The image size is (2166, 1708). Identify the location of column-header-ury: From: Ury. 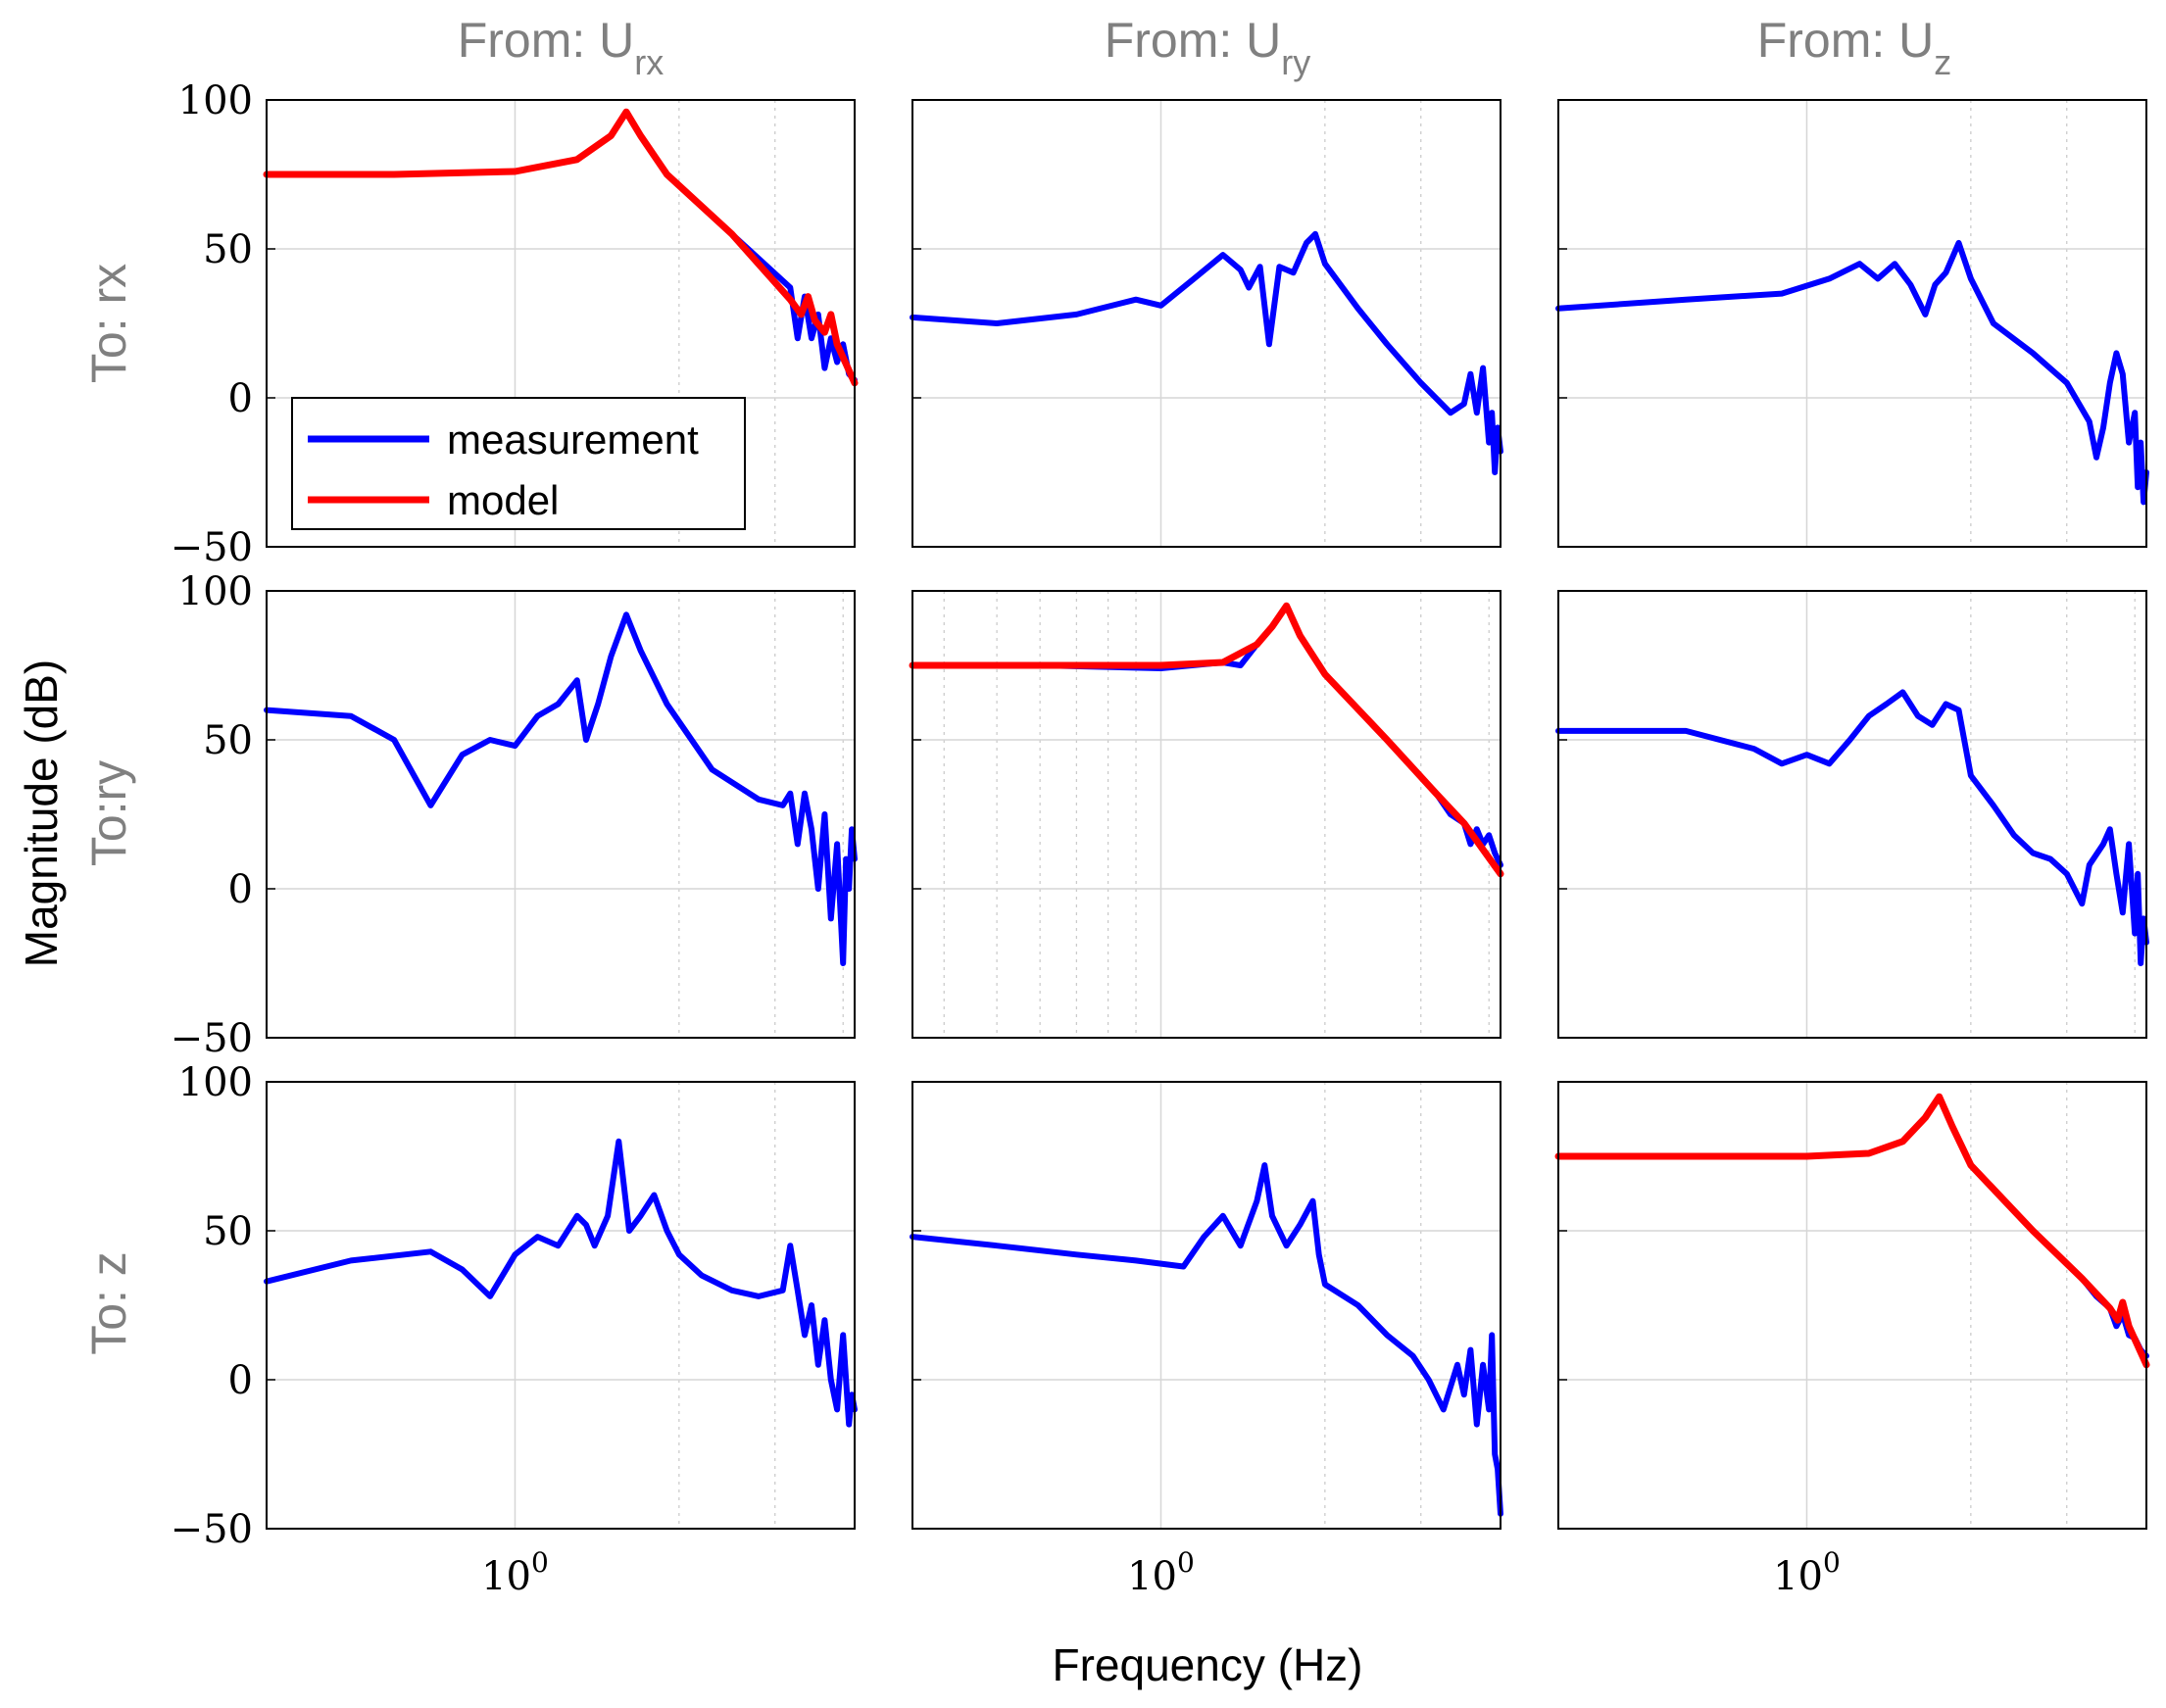
(1208, 47).